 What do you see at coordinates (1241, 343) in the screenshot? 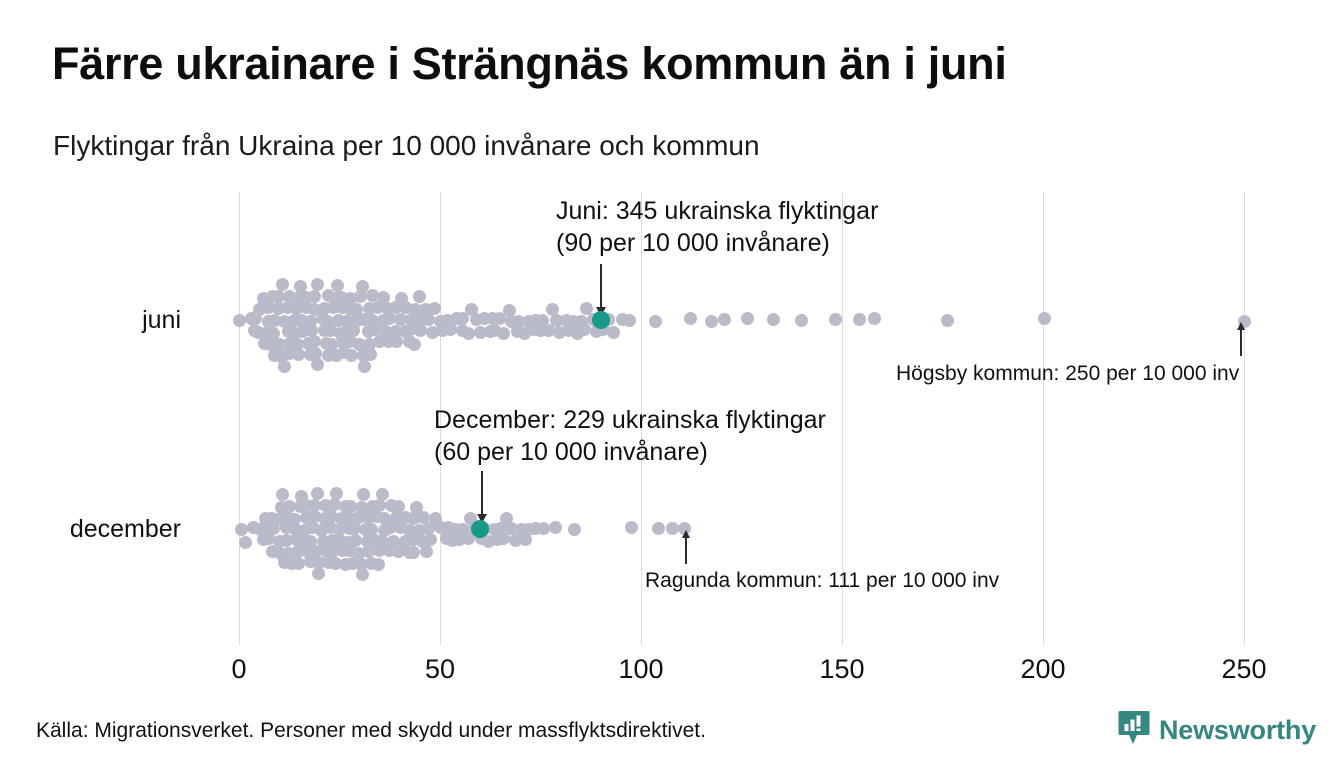
I see `arrow-line-hogsby` at bounding box center [1241, 343].